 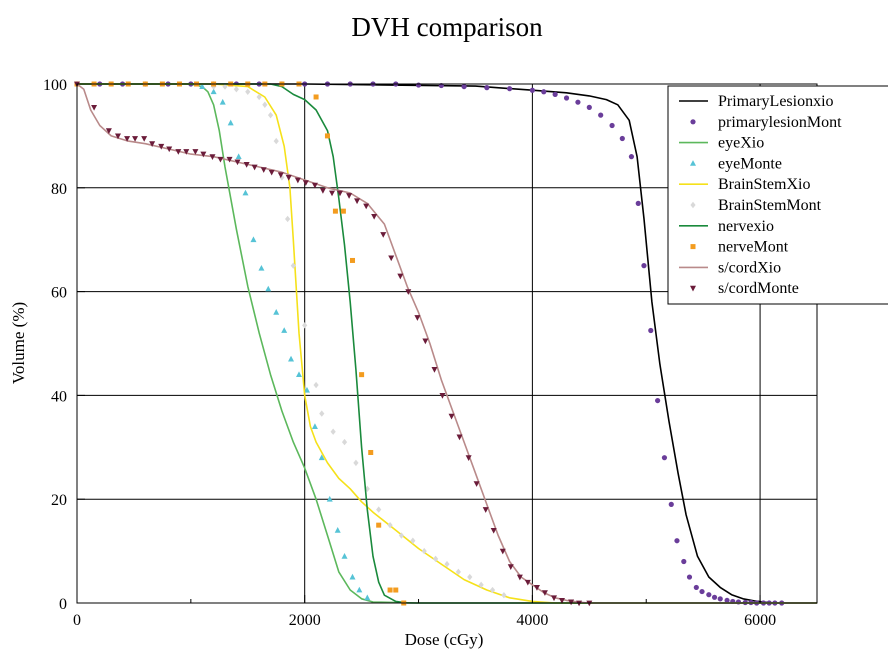 What do you see at coordinates (444, 639) in the screenshot?
I see `x-axis-label: Dose (cGy)` at bounding box center [444, 639].